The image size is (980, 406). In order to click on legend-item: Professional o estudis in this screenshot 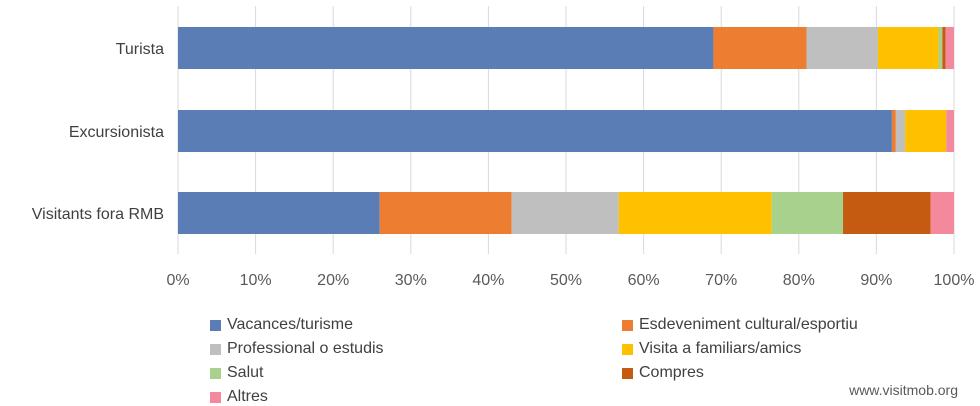, I will do `click(297, 349)`.